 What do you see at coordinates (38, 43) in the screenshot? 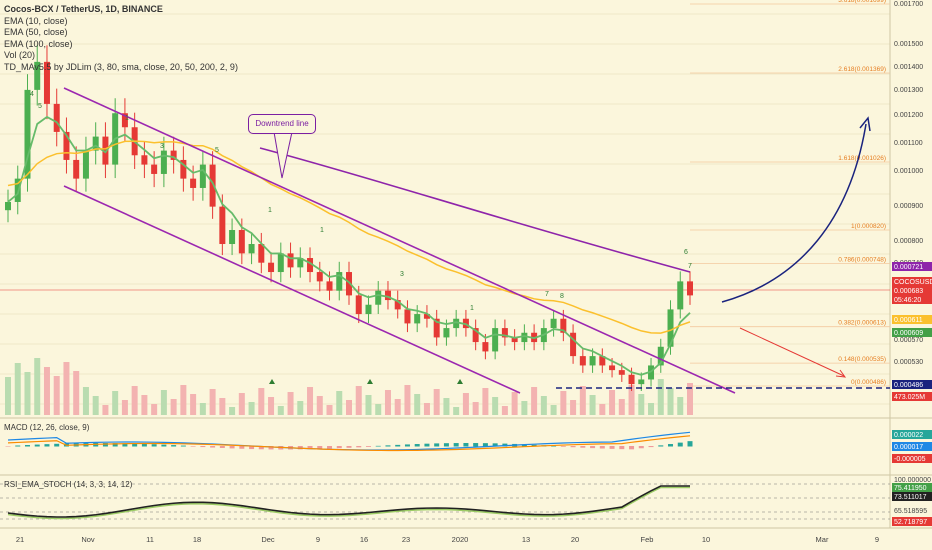
I see `indicator-ema100: EMA (100, close)` at bounding box center [38, 43].